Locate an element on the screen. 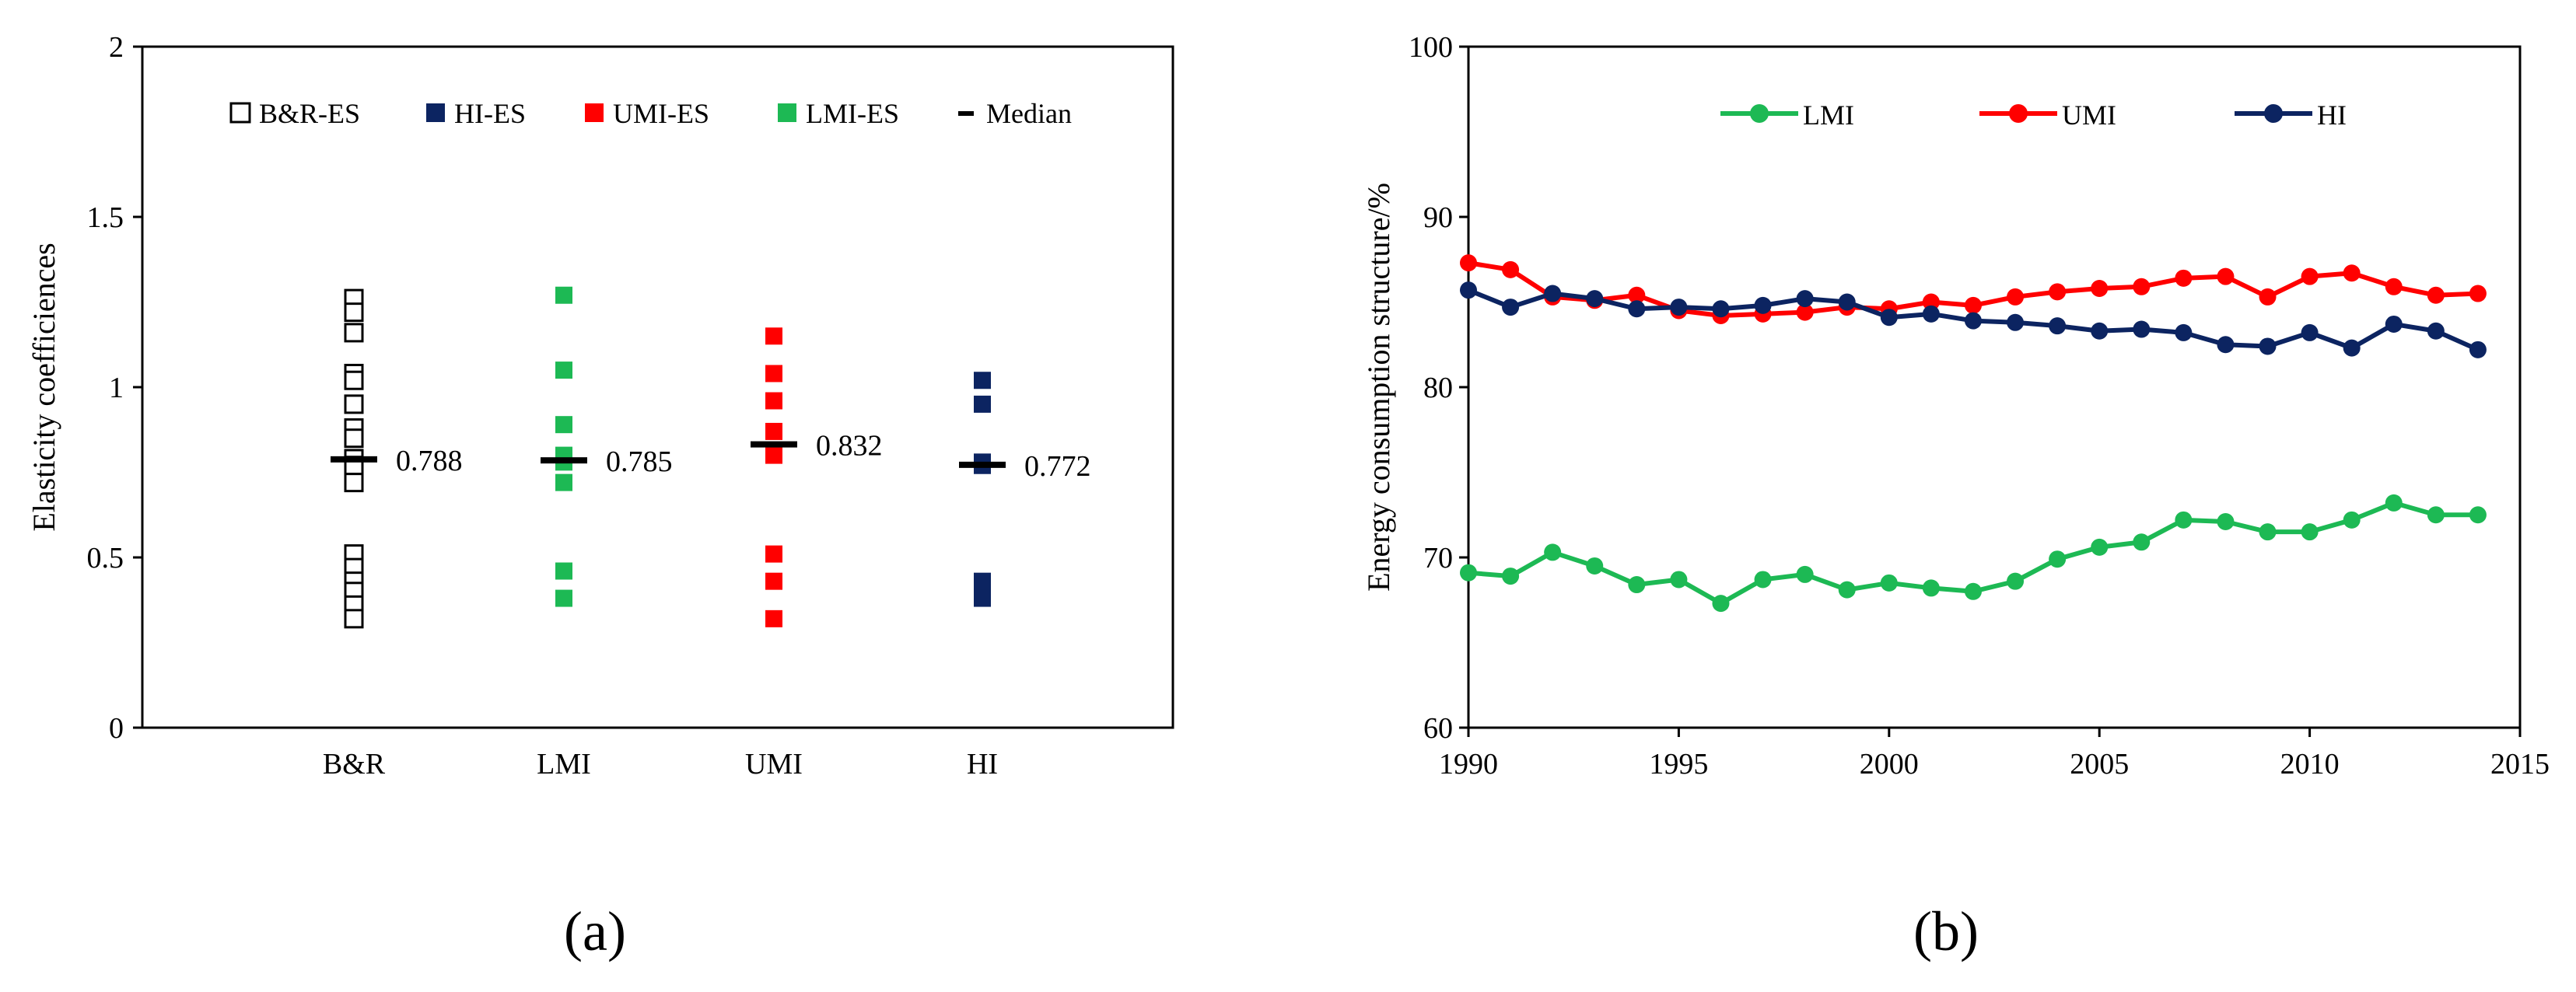 This screenshot has height=992, width=2576. legend-label-umi: UMI-ES is located at coordinates (661, 113).